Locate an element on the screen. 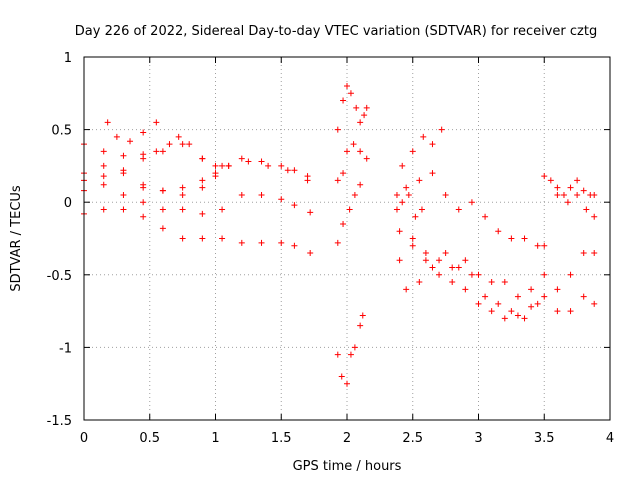 The image size is (640, 480). y-tick-label: 0.5 is located at coordinates (61, 131).